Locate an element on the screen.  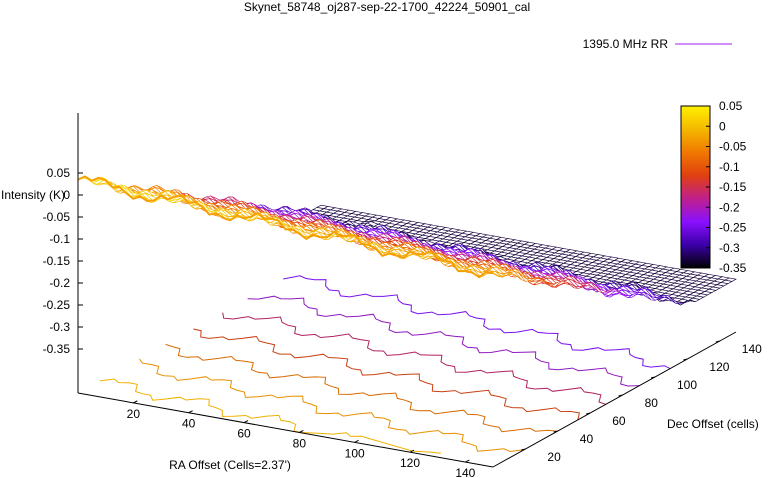
x-tick-label: 120 is located at coordinates (410, 463).